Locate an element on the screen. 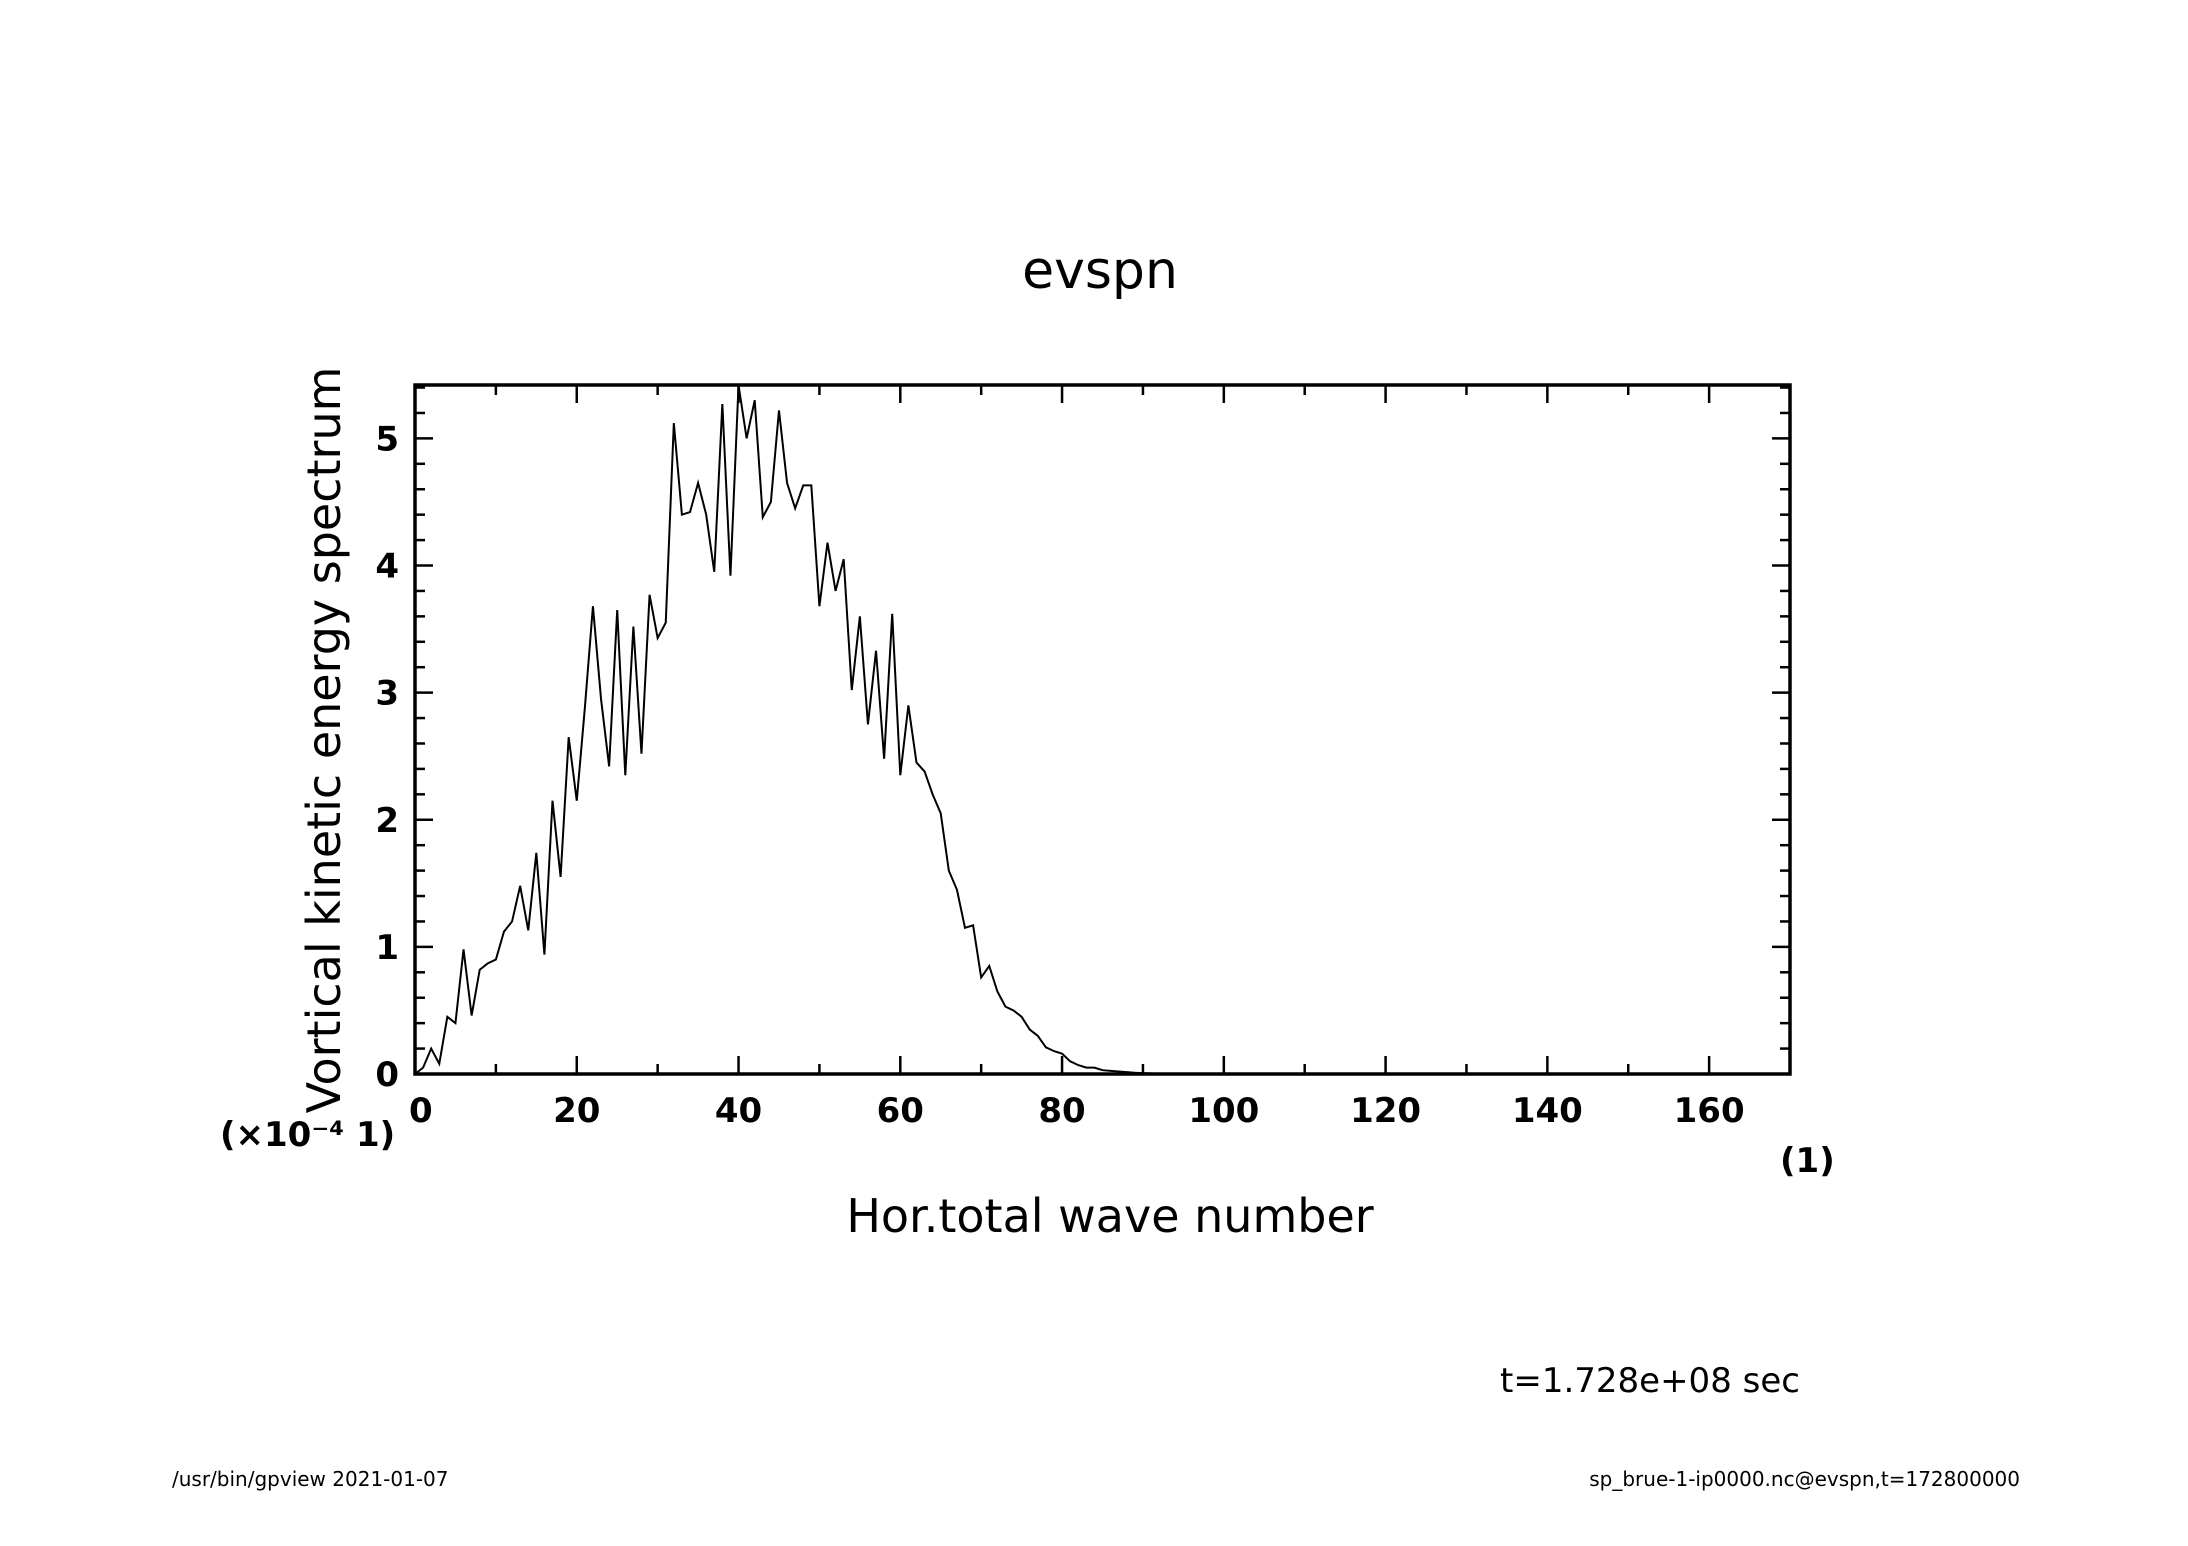 The height and width of the screenshot is (1546, 2188). chart-title: evspn is located at coordinates (1100, 271).